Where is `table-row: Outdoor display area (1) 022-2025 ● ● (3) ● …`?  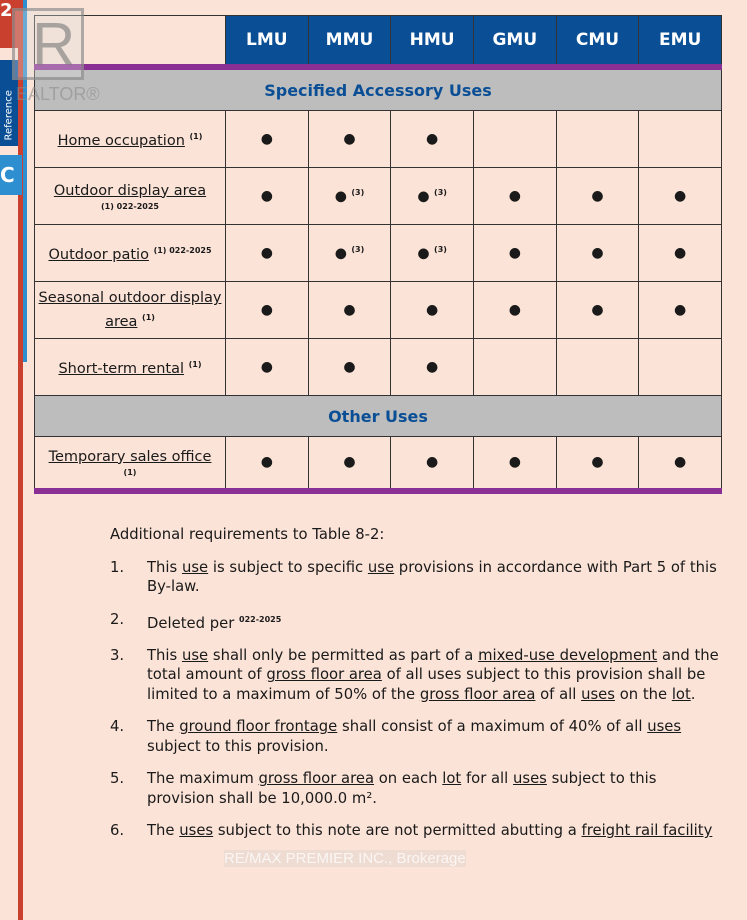
table-row: Outdoor display area (1) 022-2025 ● ● (3) ● … is located at coordinates (378, 196).